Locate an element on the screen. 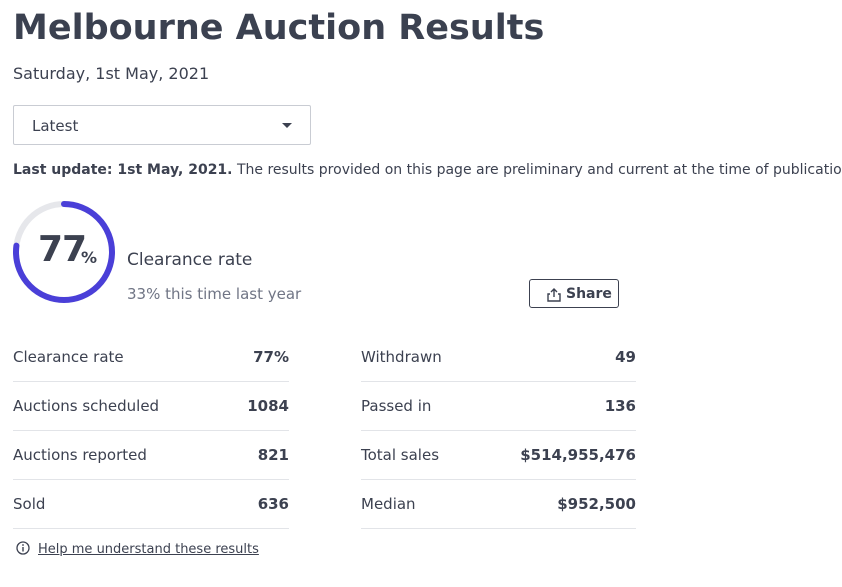 The height and width of the screenshot is (587, 842). stat-value: 49 is located at coordinates (625, 357).